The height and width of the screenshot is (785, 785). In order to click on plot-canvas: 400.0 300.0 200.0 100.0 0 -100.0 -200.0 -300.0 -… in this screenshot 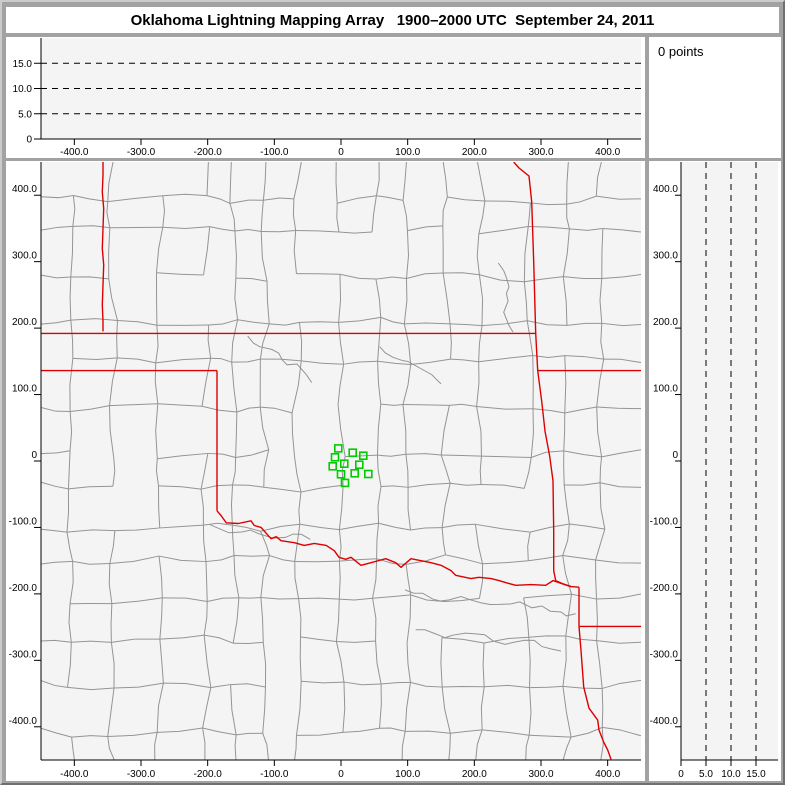, I will do `click(714, 471)`.